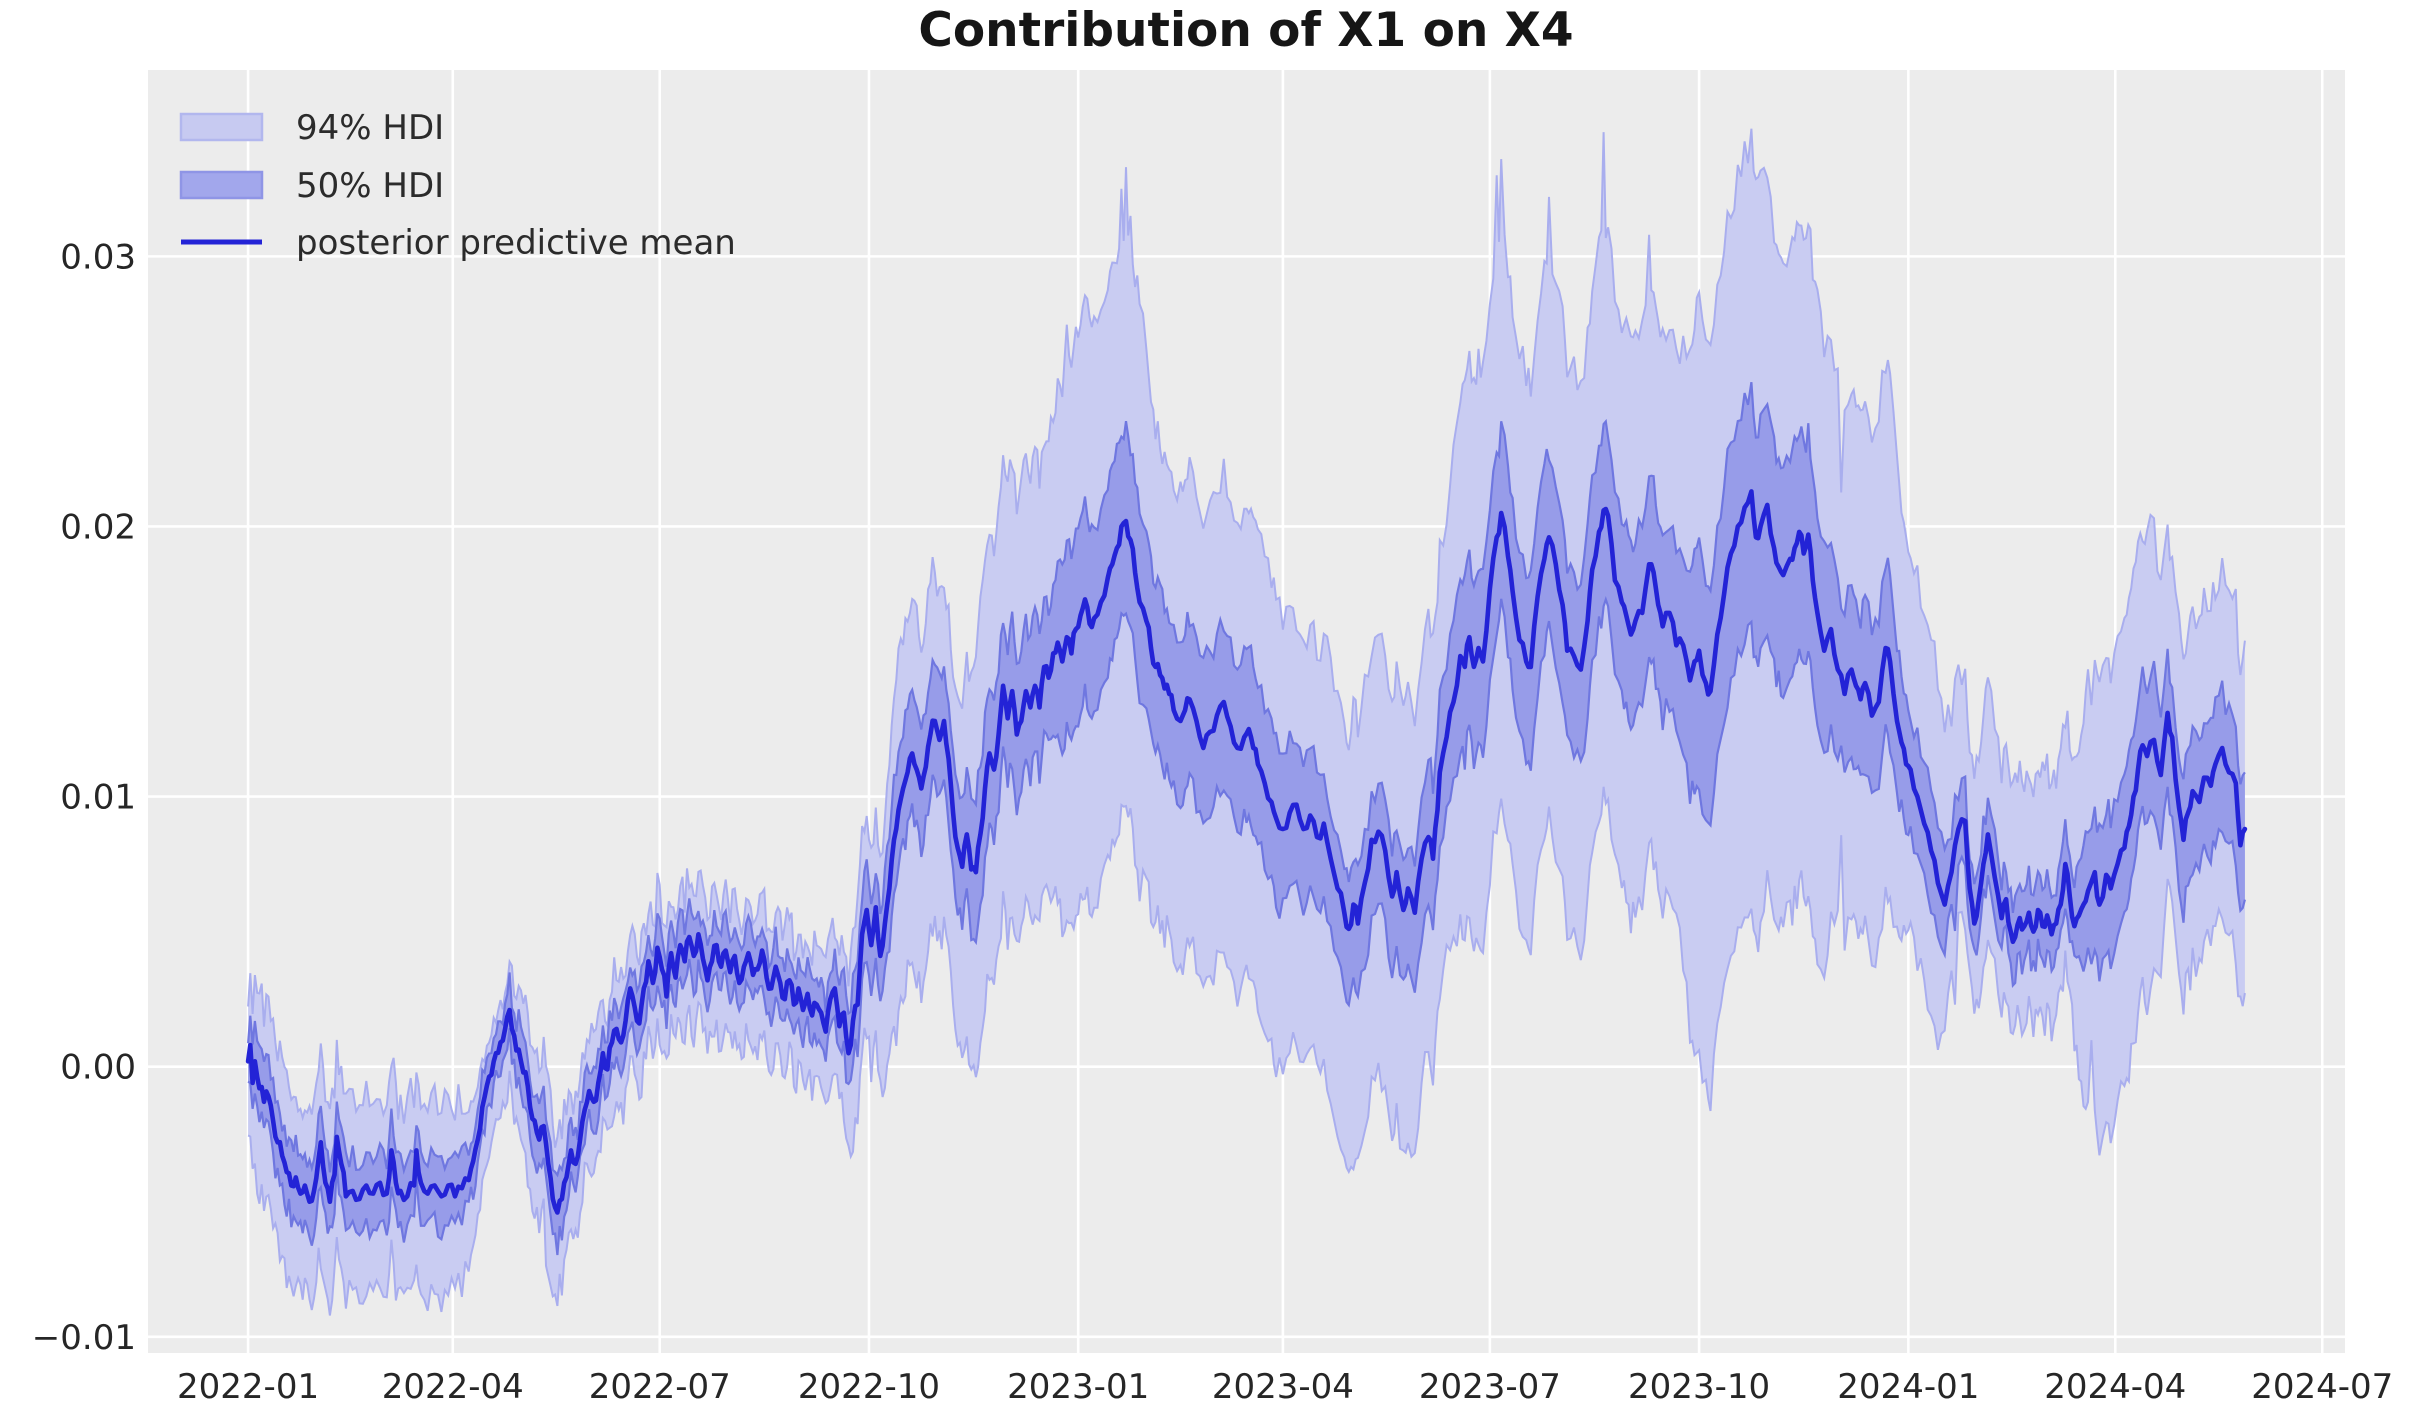  Describe the element at coordinates (84, 1338) in the screenshot. I see `y-tick-label: −0.01` at that location.